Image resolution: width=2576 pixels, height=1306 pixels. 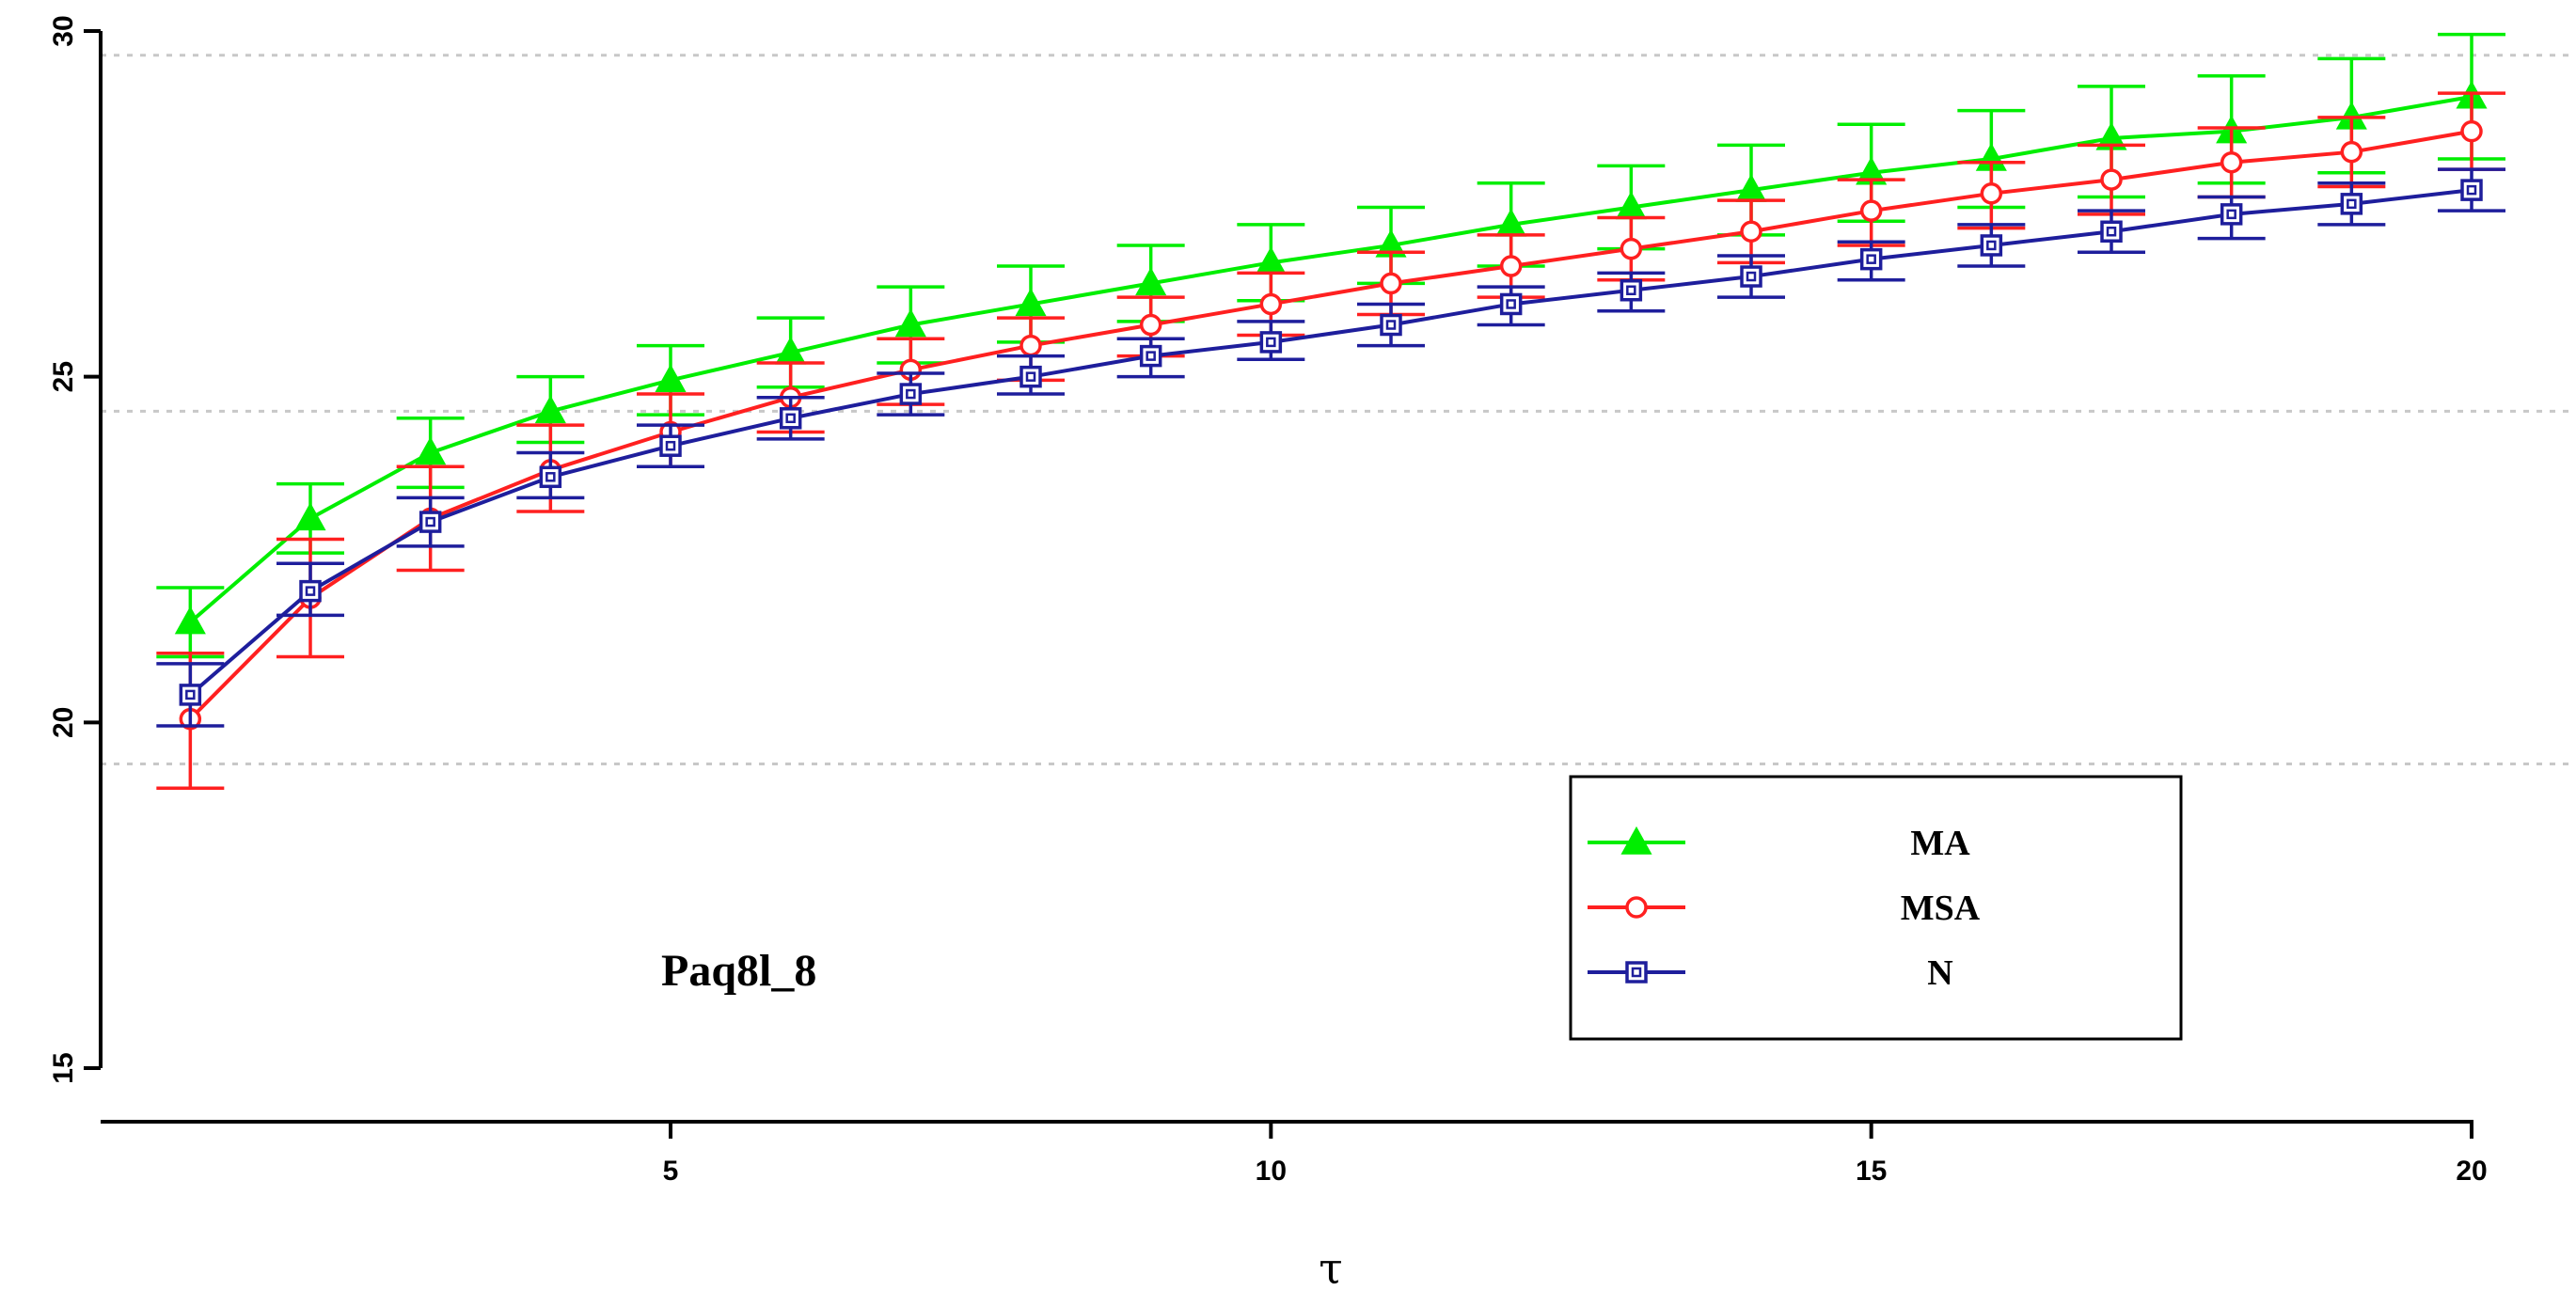 What do you see at coordinates (2471, 1171) in the screenshot?
I see `x-tick-label: 20` at bounding box center [2471, 1171].